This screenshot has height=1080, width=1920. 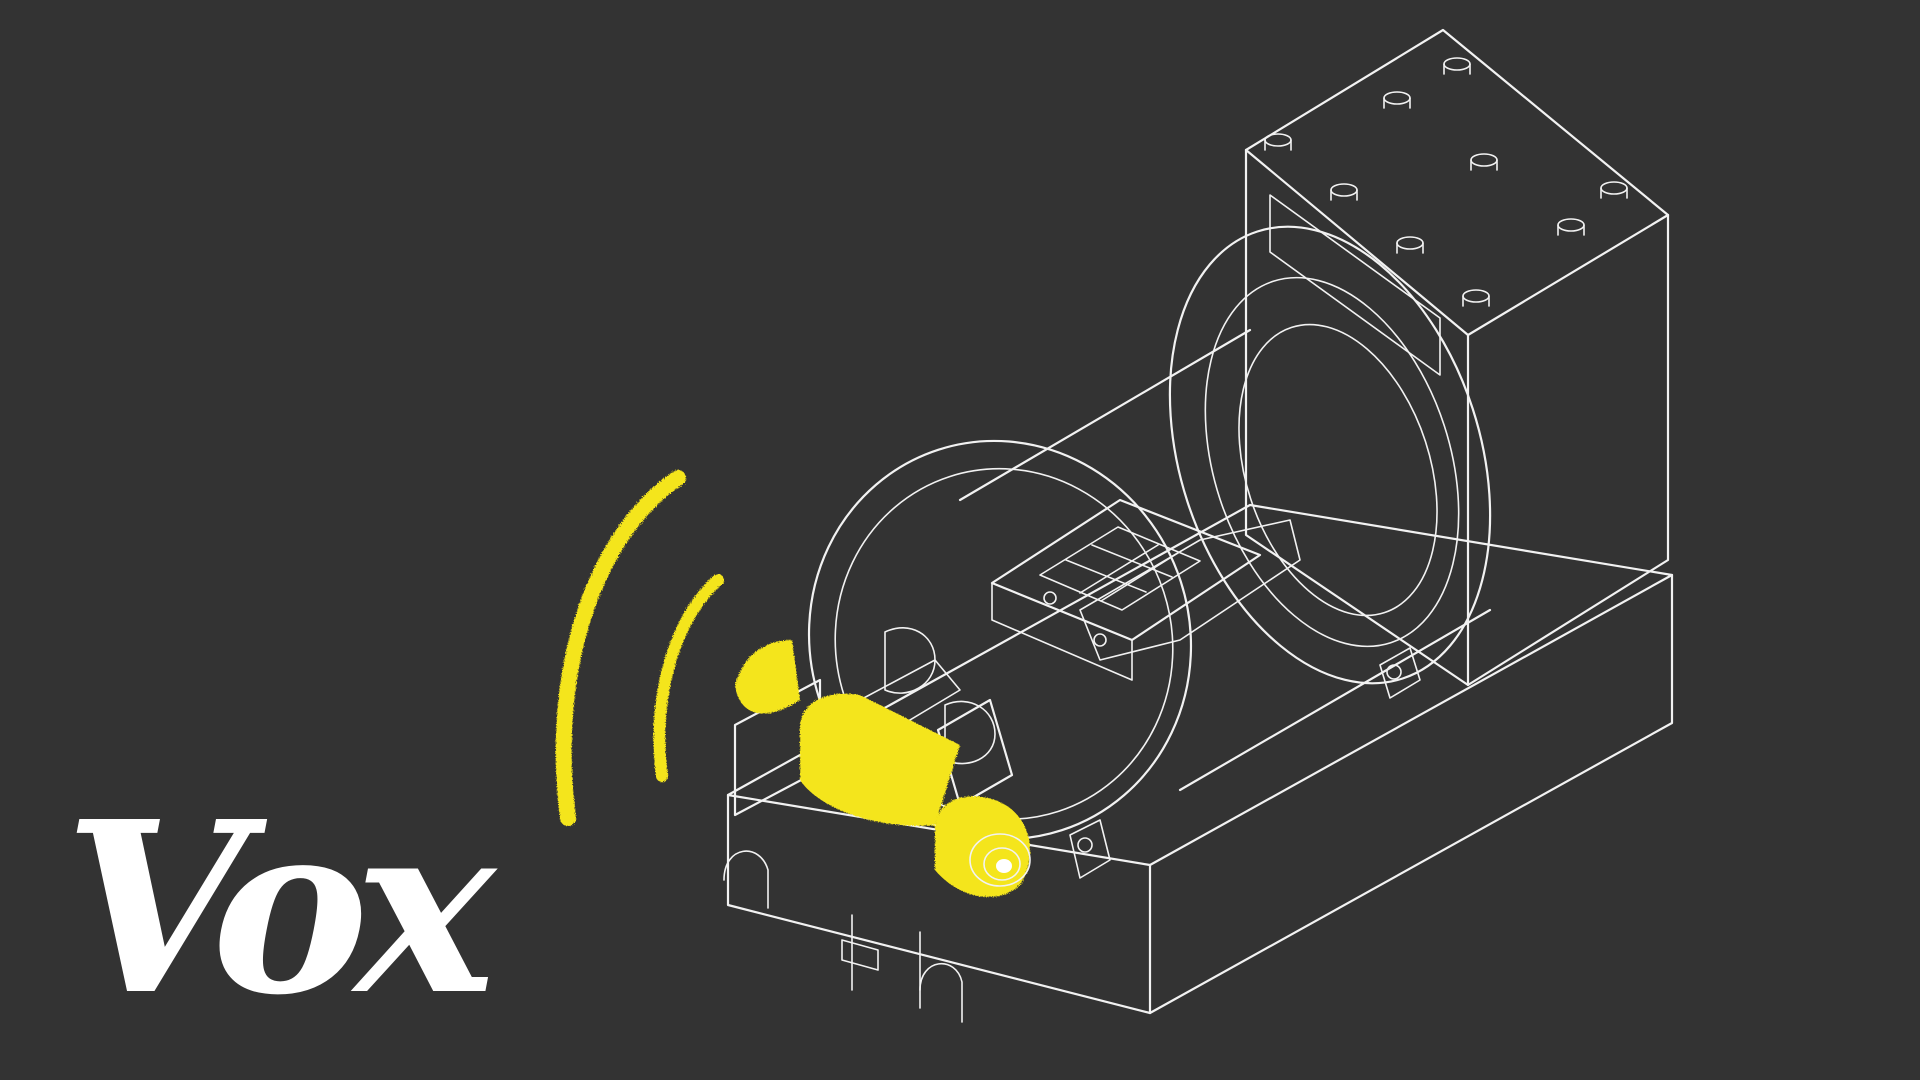 What do you see at coordinates (883, 768) in the screenshot?
I see `rotor-shaft` at bounding box center [883, 768].